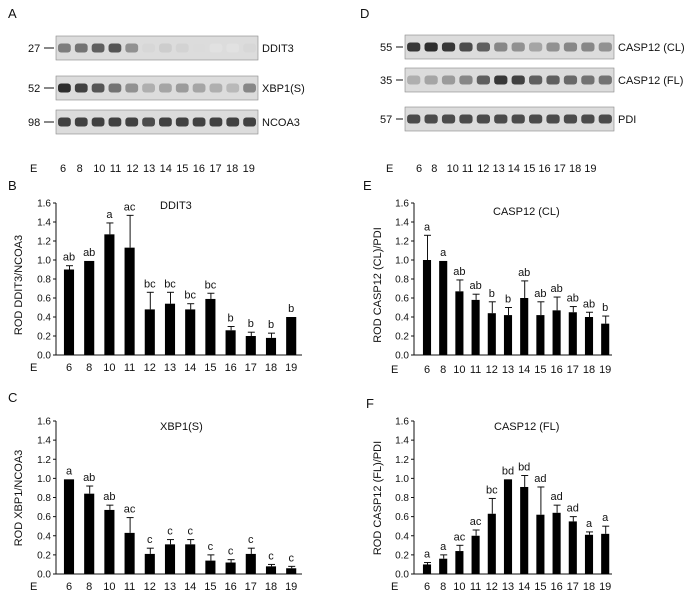  Describe the element at coordinates (34, 49) in the screenshot. I see `blot-mw-label: 27` at that location.